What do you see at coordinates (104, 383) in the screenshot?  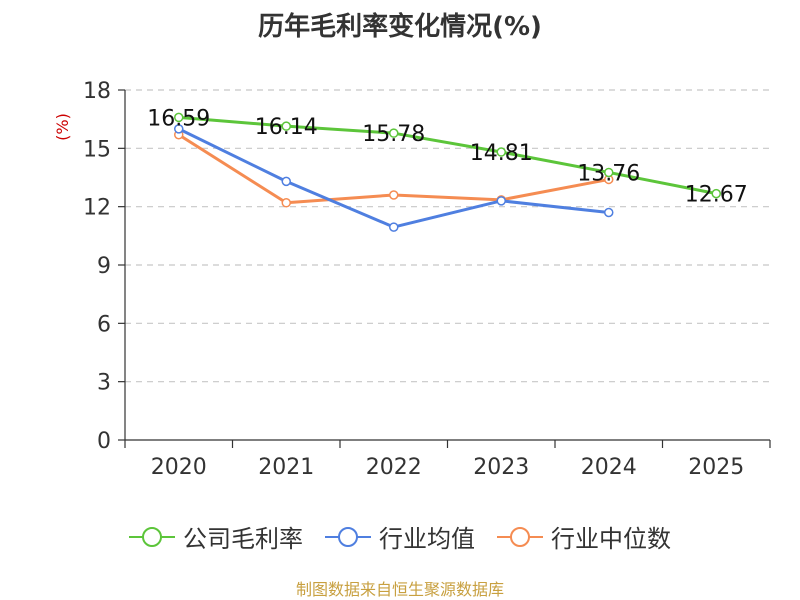 I see `y-tick-label: 3` at bounding box center [104, 383].